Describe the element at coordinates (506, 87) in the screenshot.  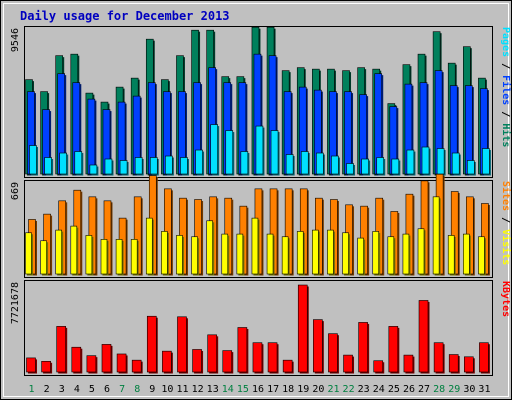
I see `top-legend: Pages / Files / Hits` at that location.